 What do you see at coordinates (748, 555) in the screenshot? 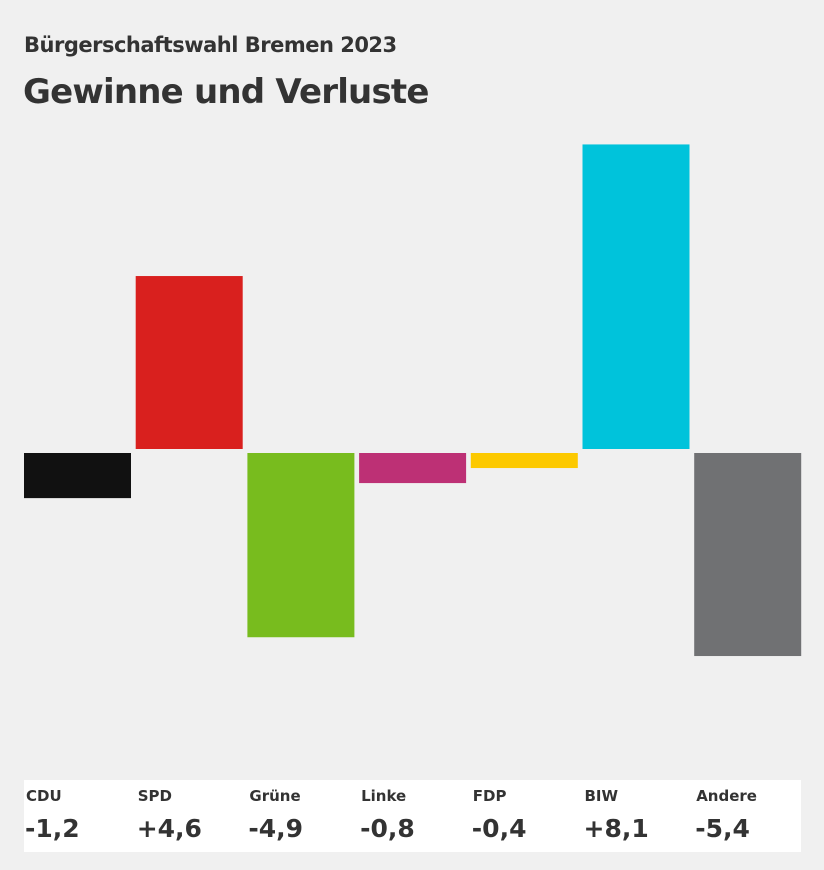
I see `bar-andere` at bounding box center [748, 555].